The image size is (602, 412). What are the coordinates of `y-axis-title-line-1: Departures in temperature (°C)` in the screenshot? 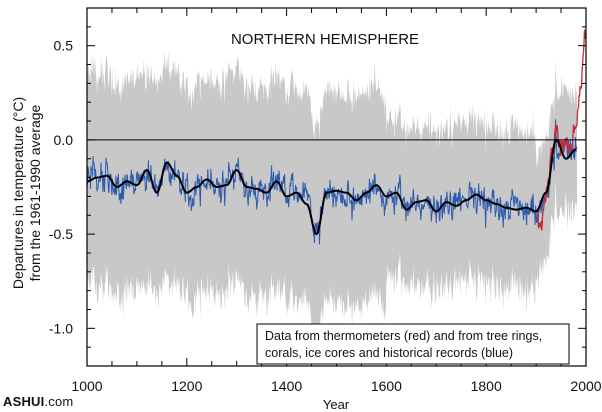 It's located at (18, 193).